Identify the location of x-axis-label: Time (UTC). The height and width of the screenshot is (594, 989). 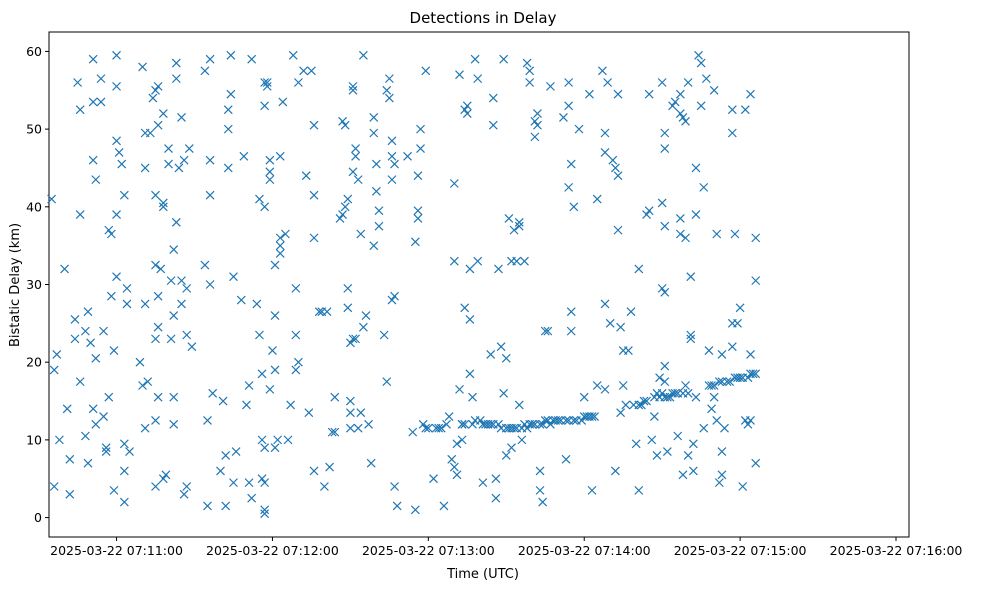
(482, 574).